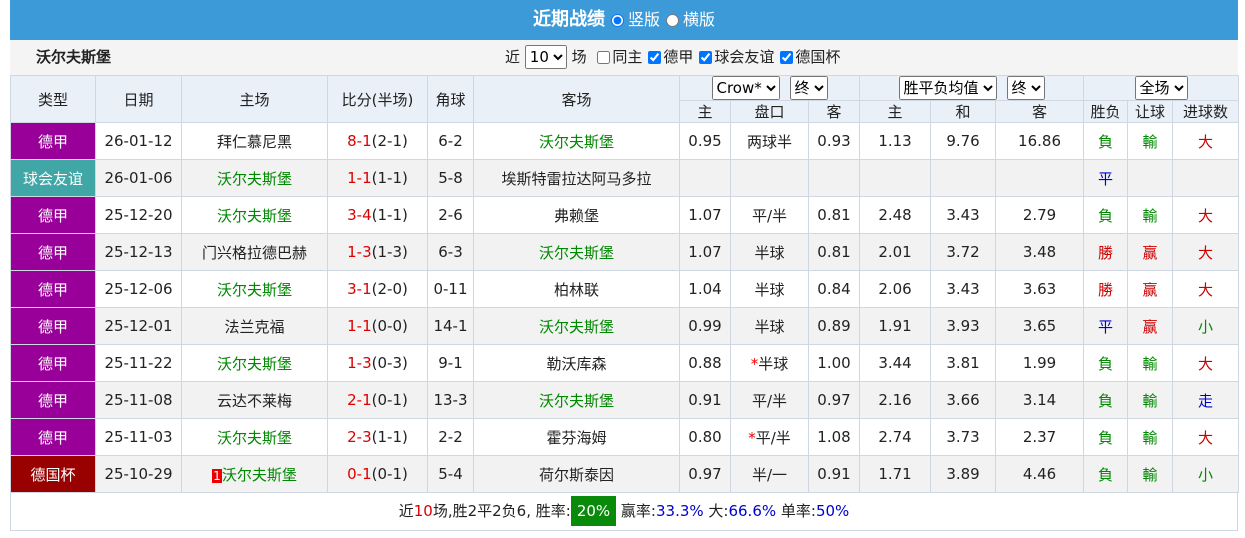 The width and height of the screenshot is (1245, 538). What do you see at coordinates (389, 141) in the screenshot?
I see `half-score: (2-1)` at bounding box center [389, 141].